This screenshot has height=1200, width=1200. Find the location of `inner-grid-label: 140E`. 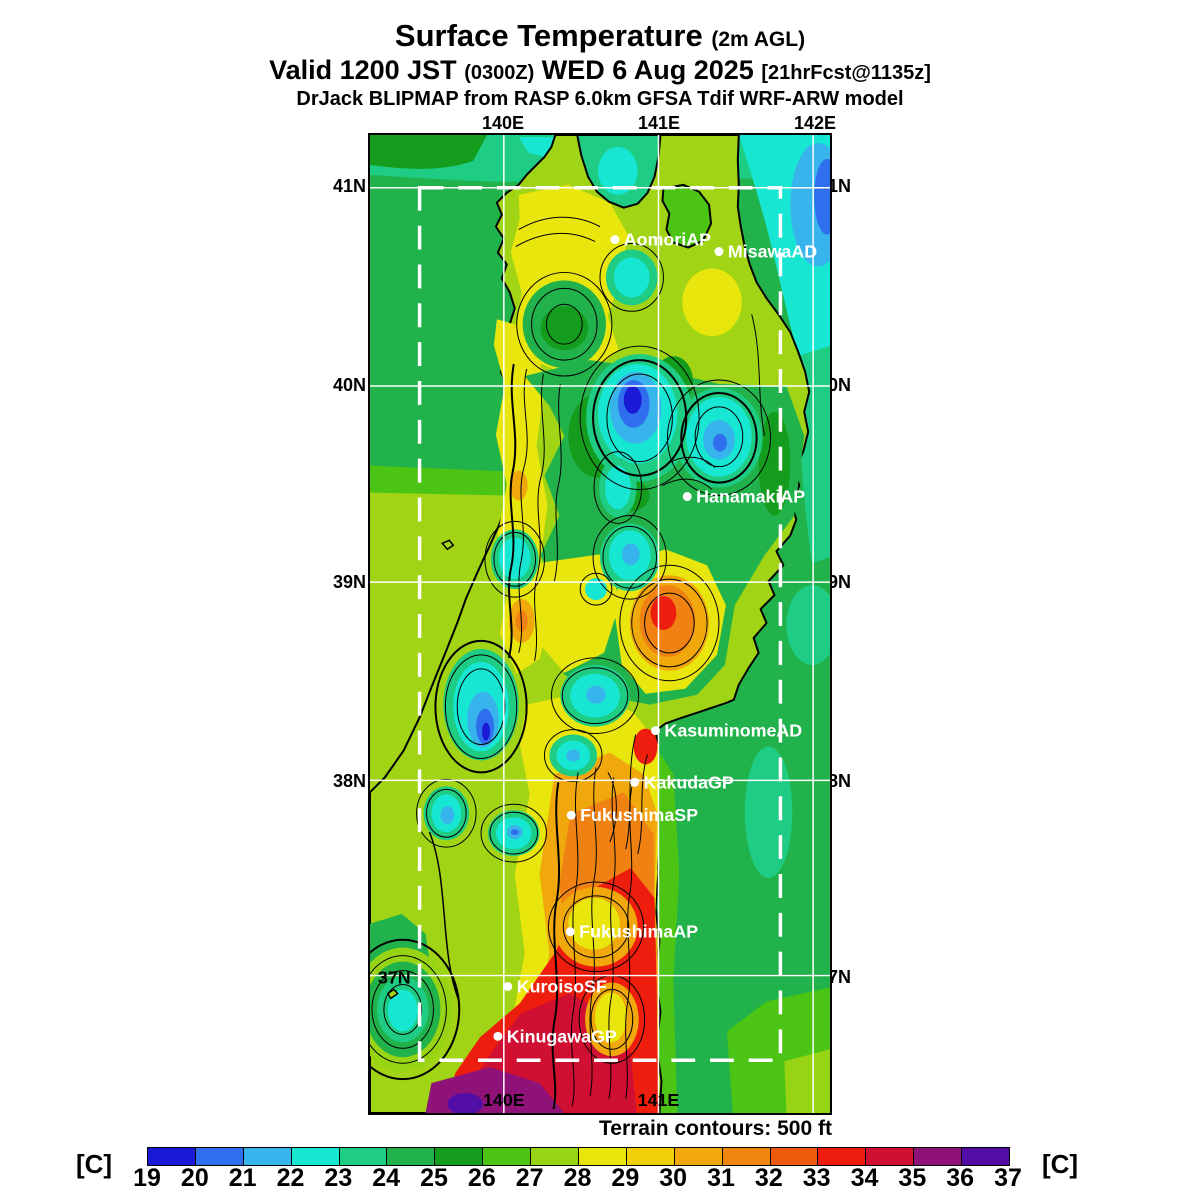

inner-grid-label: 140E is located at coordinates (504, 1100).